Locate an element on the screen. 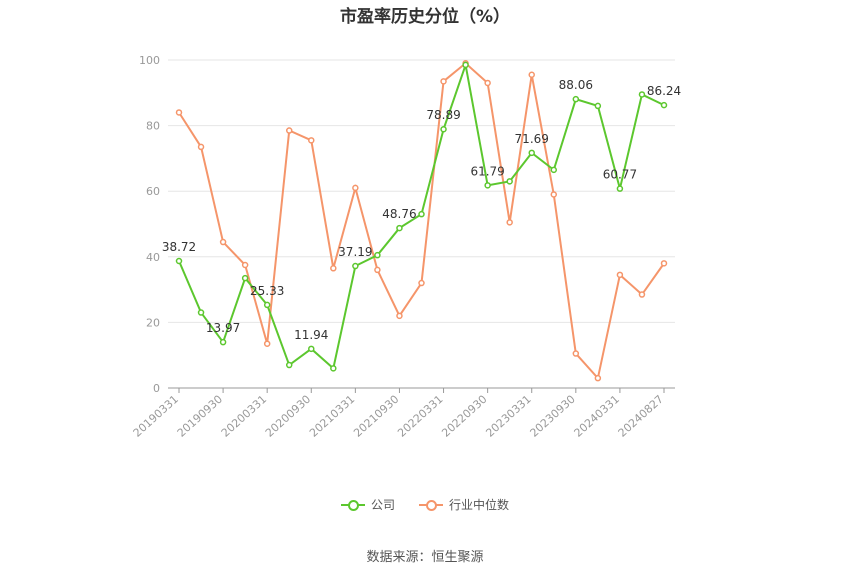 The width and height of the screenshot is (850, 575). legend-label-company: 公司 is located at coordinates (382, 505).